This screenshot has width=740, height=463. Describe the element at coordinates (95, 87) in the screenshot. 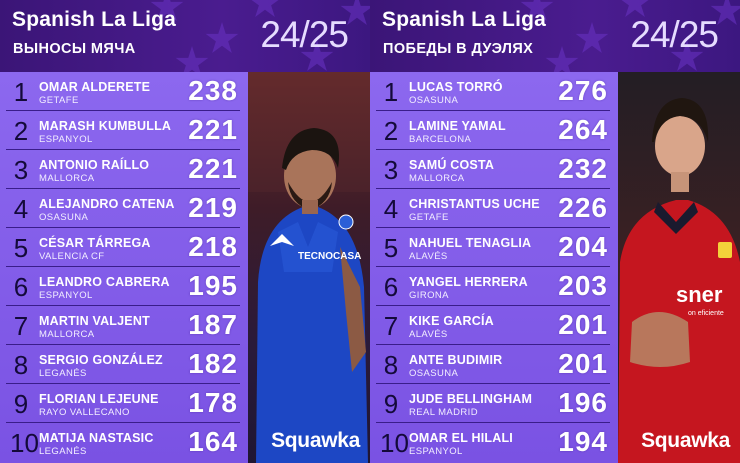

I see `player-name: OMAR ALDERETE` at that location.